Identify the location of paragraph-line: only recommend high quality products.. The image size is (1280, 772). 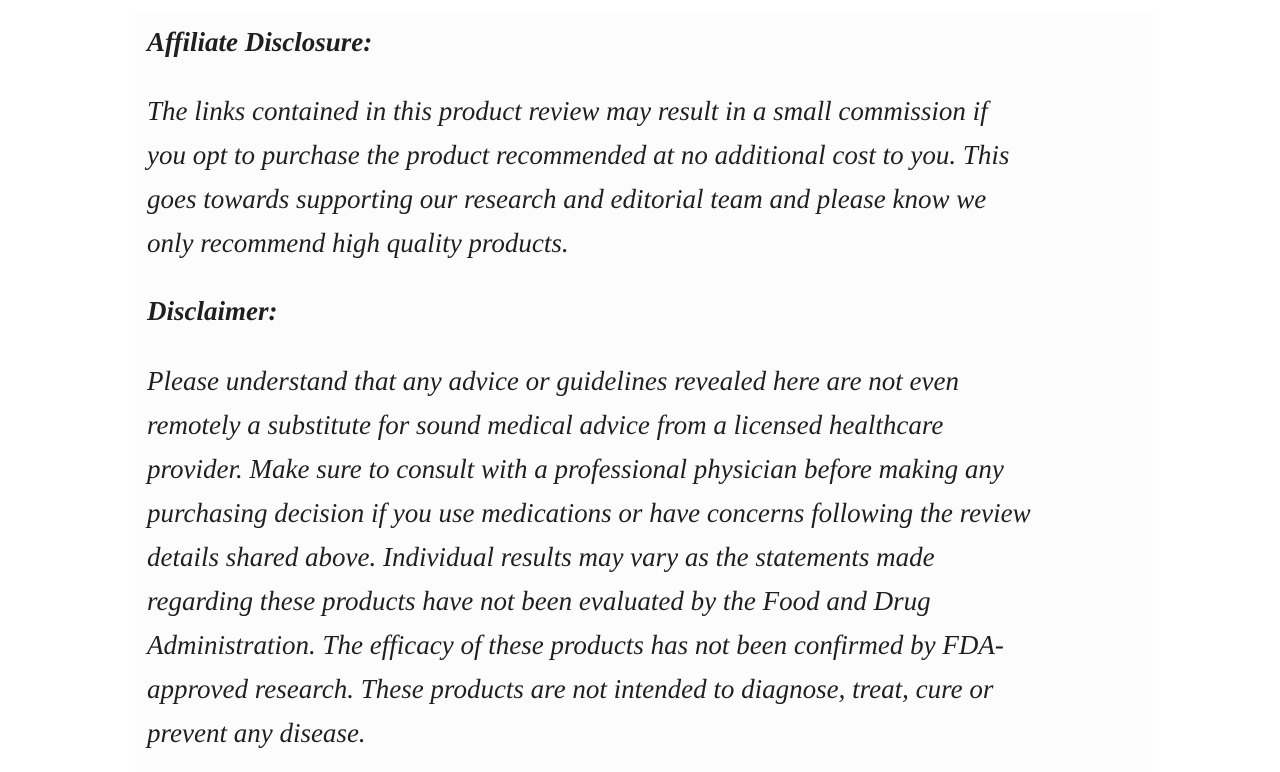
(358, 243).